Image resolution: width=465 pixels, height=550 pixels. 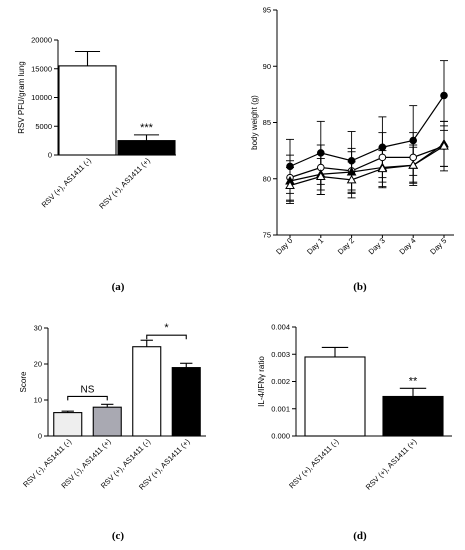 I want to click on y-tick-label: 95, so click(x=267, y=10).